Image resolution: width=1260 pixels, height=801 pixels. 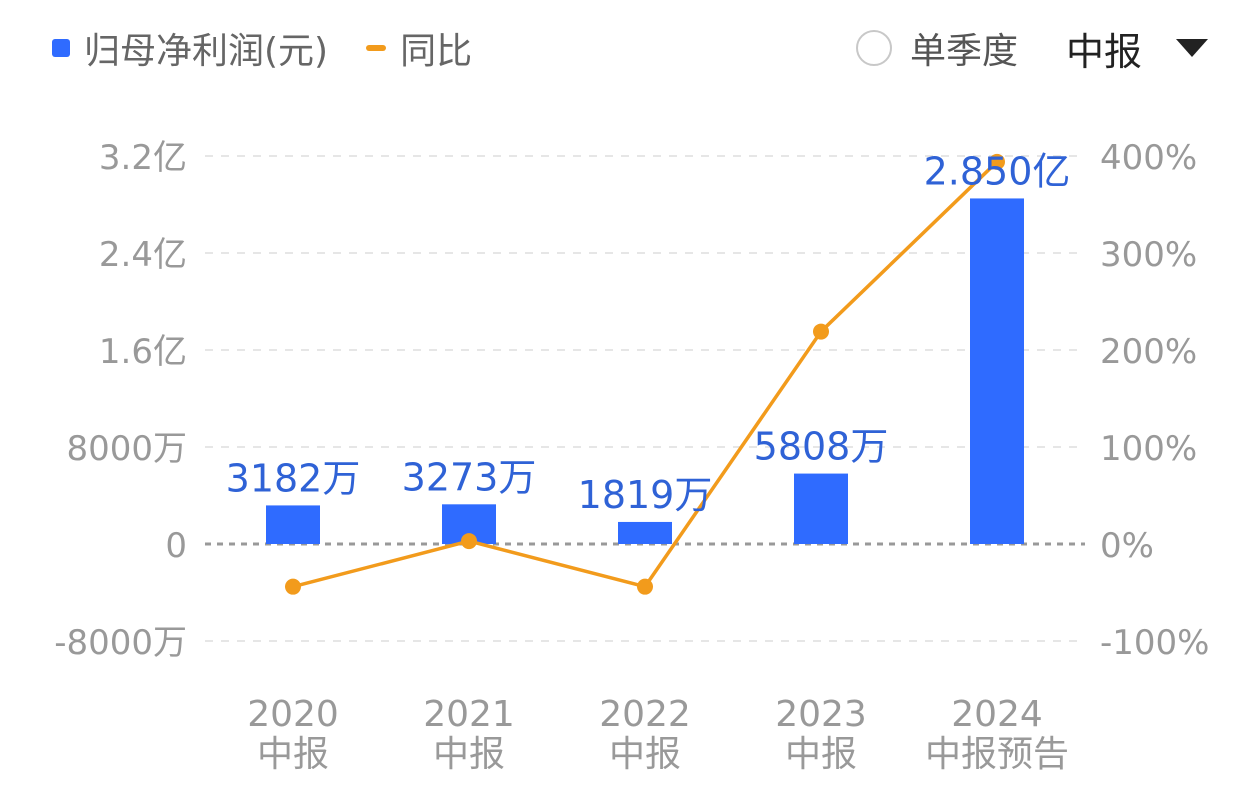 I want to click on legend-item-net-profit: 归母净利润(元), so click(x=190, y=48).